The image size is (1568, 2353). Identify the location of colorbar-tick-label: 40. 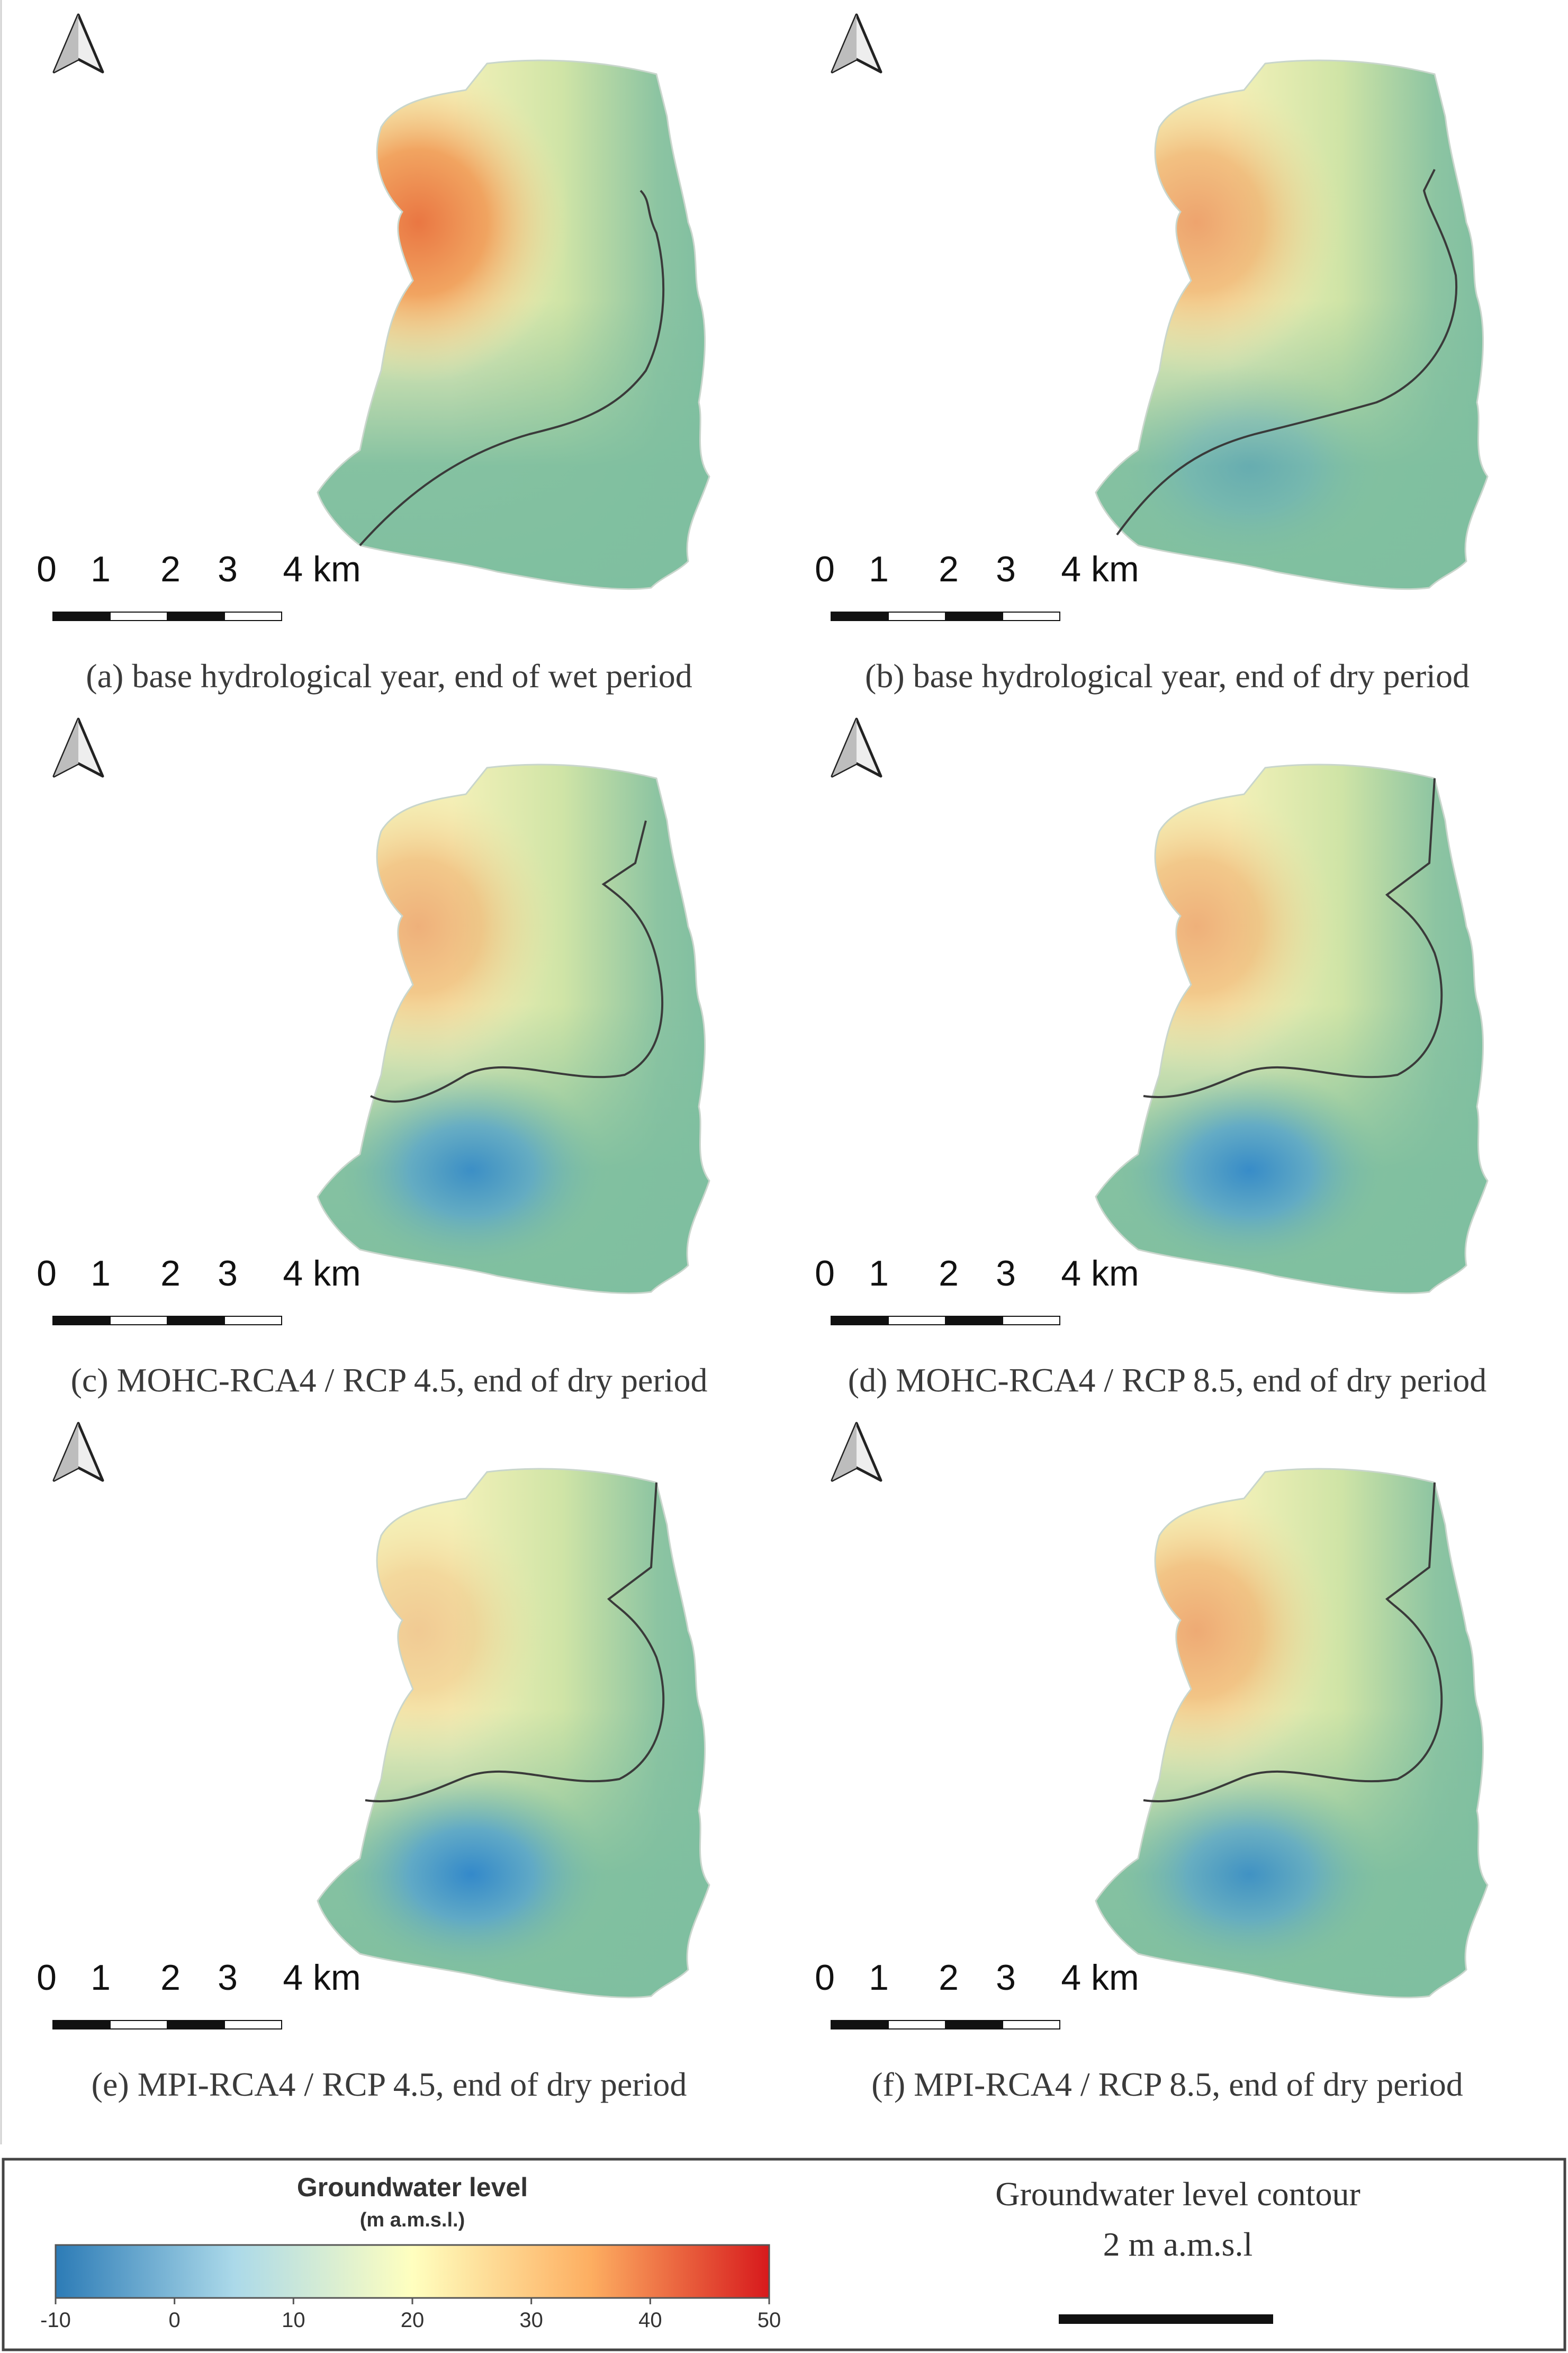
(650, 2320).